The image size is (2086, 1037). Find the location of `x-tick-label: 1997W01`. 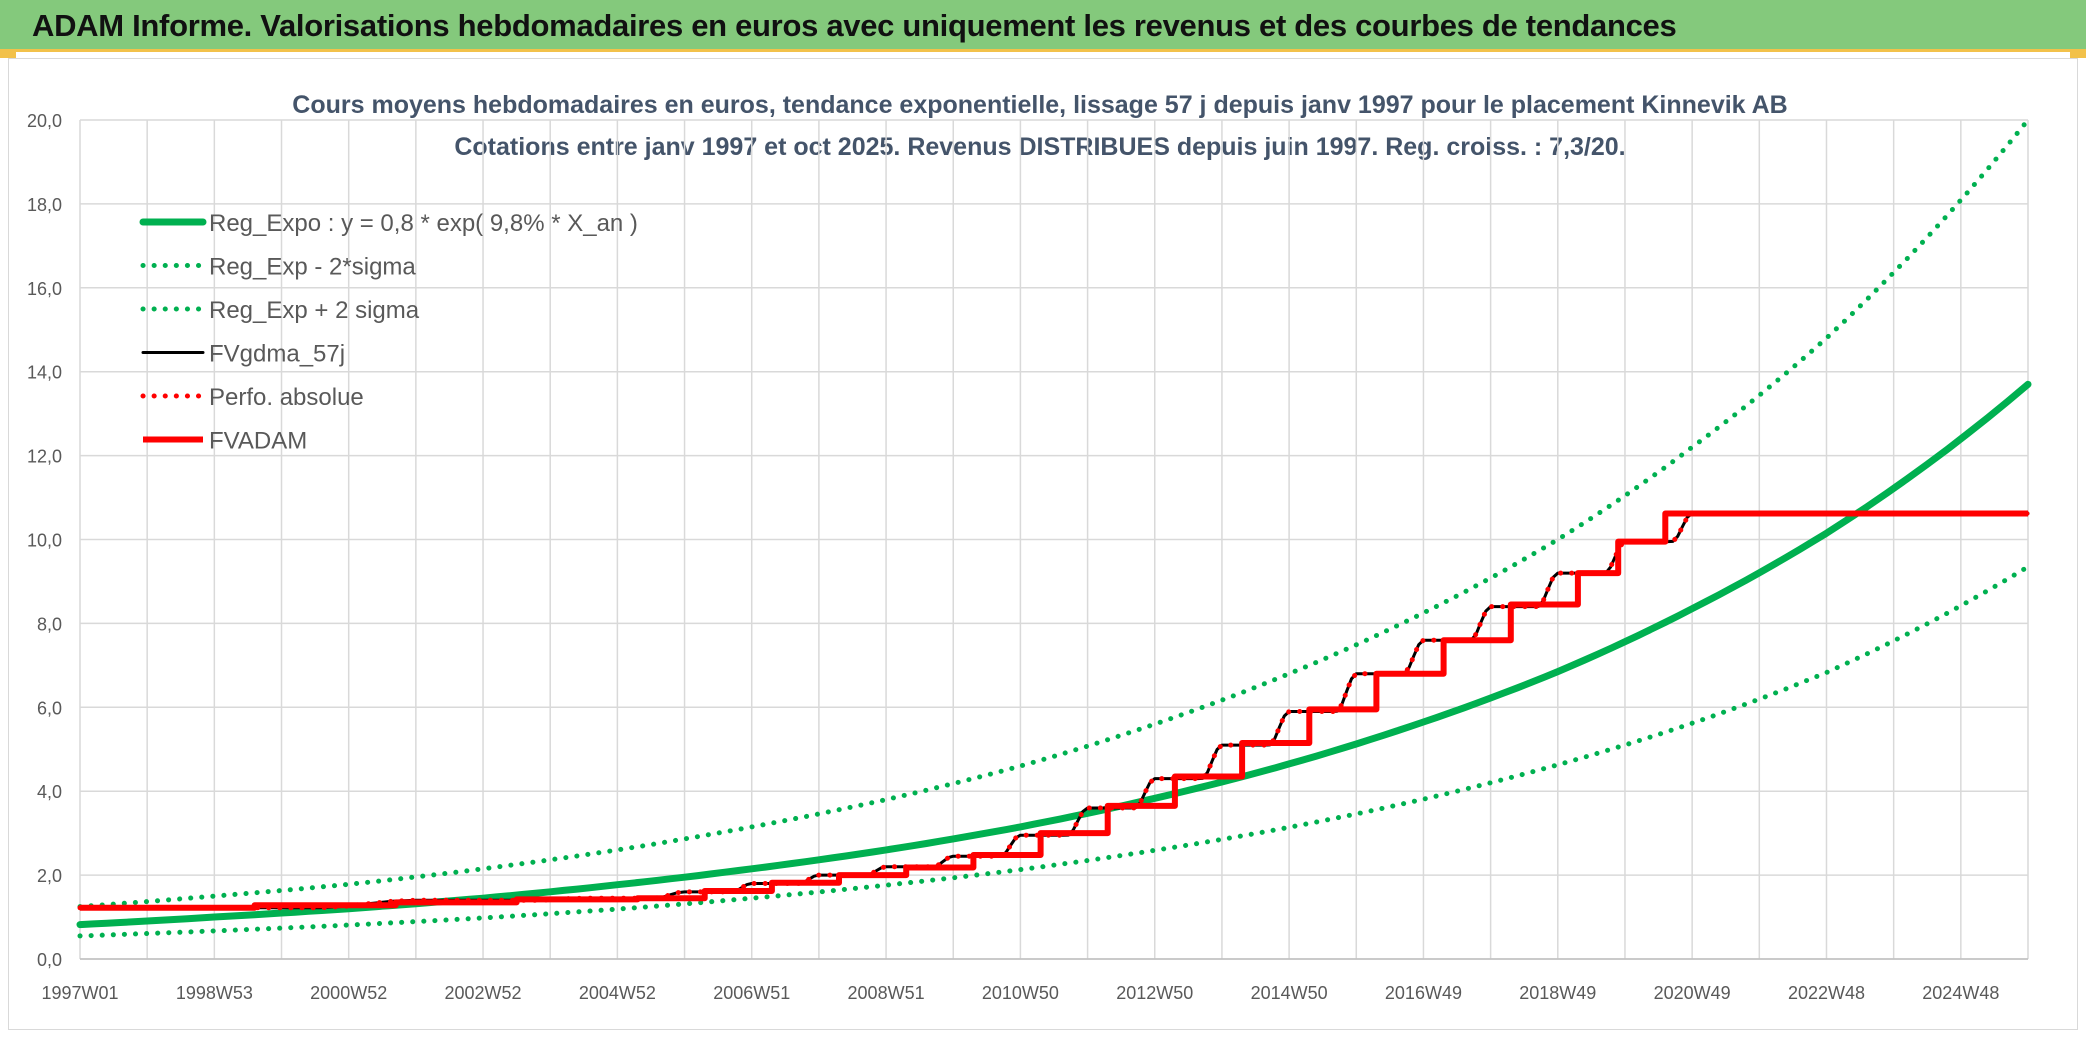

x-tick-label: 1997W01 is located at coordinates (79, 993).